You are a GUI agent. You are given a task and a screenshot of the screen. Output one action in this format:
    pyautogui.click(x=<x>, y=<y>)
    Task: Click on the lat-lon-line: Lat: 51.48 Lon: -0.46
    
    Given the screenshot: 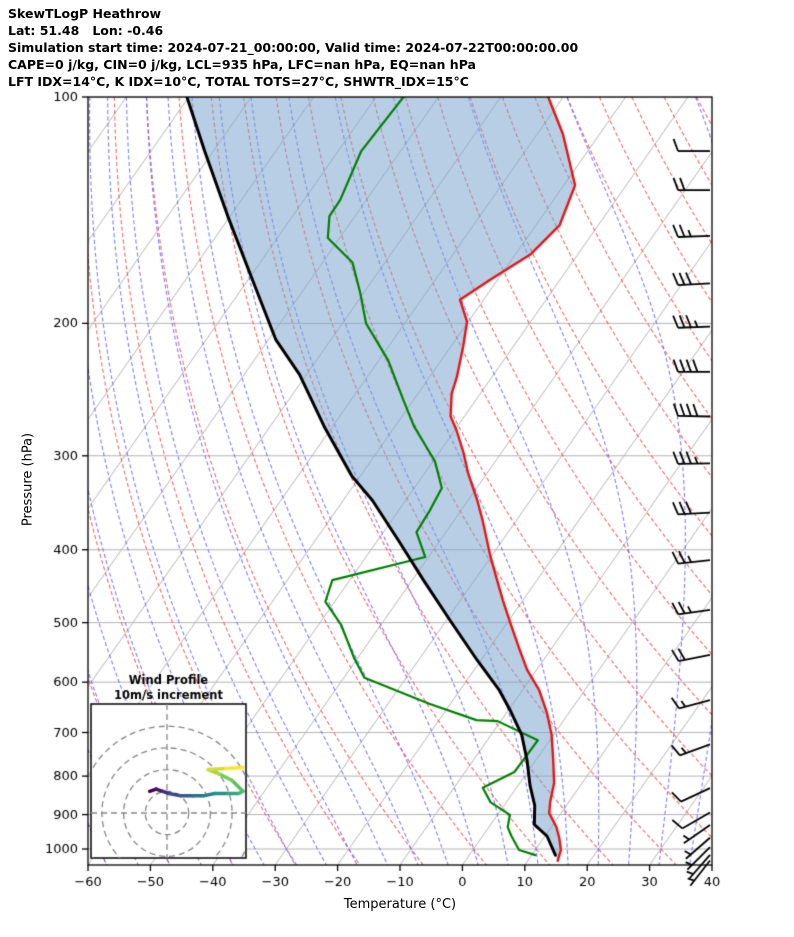 What is the action you would take?
    pyautogui.click(x=86, y=30)
    